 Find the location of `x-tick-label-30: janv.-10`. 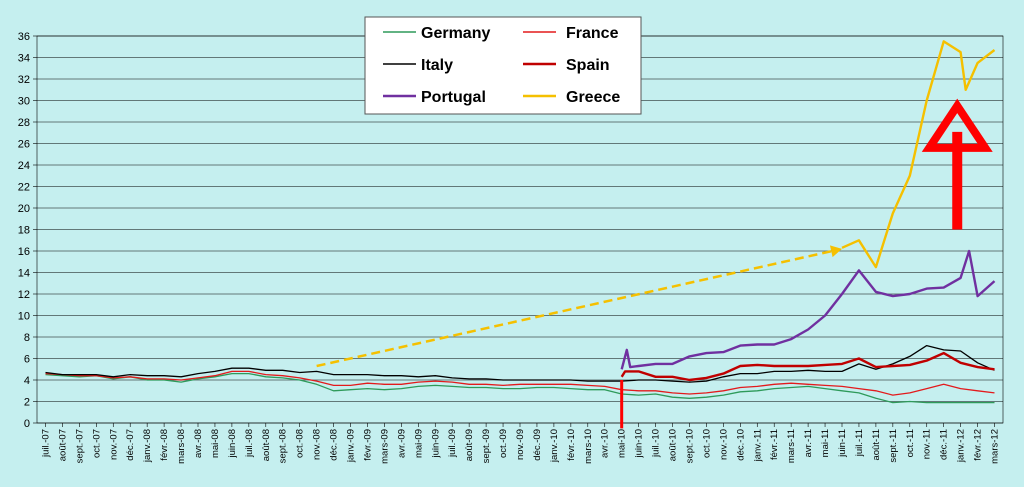

x-tick-label-30: janv.-10 is located at coordinates (554, 446).